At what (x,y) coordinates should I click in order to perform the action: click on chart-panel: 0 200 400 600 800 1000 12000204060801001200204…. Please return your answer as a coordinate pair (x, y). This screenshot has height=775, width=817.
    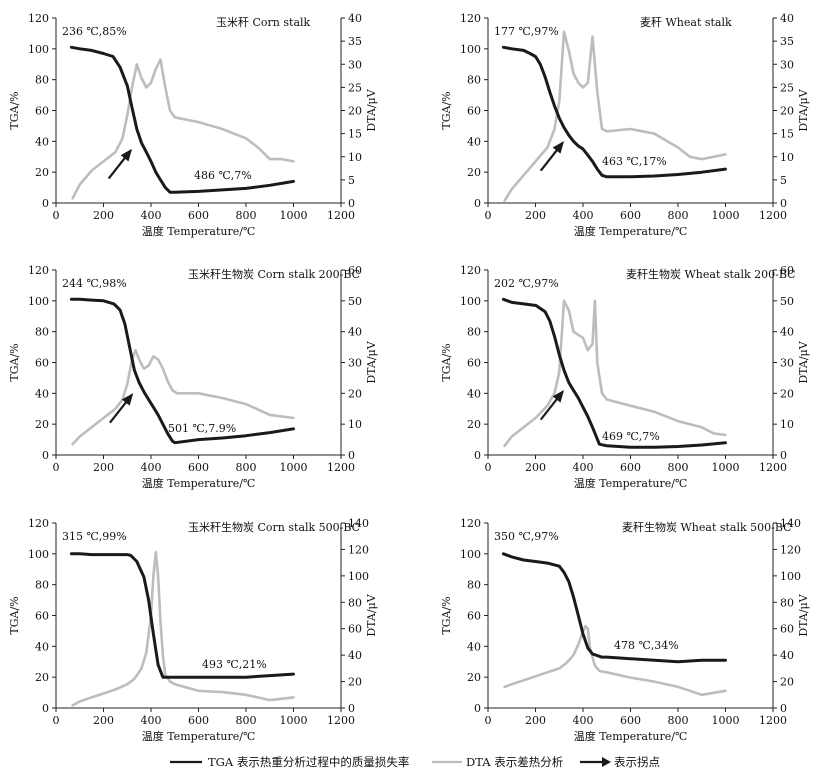
    Looking at the image, I should click on (625, 630).